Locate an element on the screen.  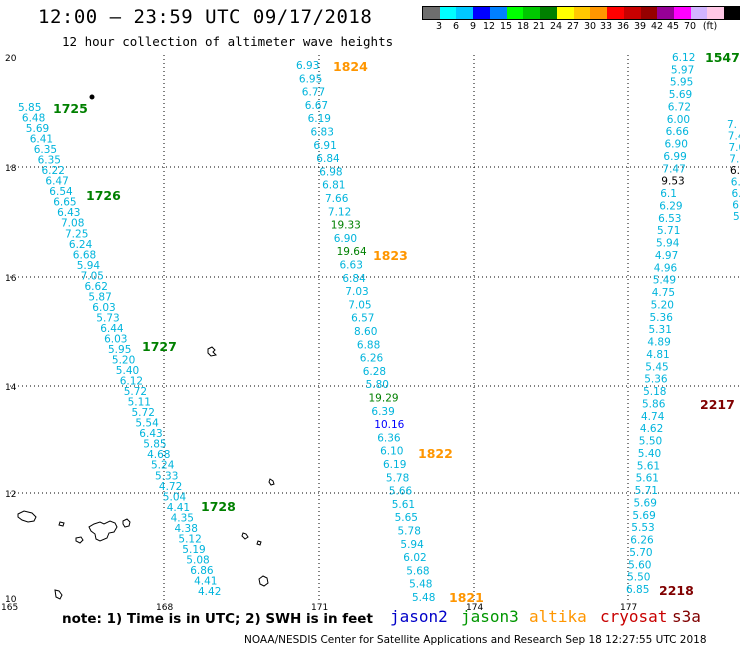
wave-height-value: 6.48 is located at coordinates (33, 119).